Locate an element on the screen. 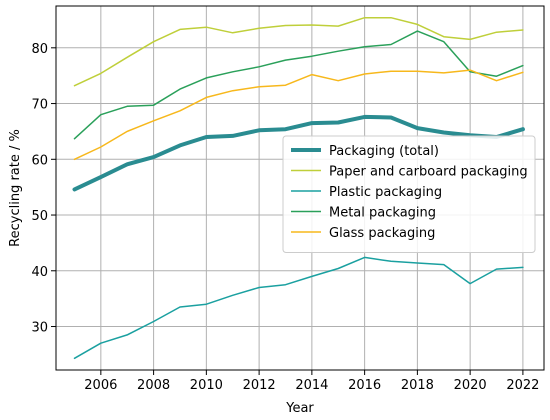 The image size is (550, 420). y-tick-label: 80 is located at coordinates (39, 49).